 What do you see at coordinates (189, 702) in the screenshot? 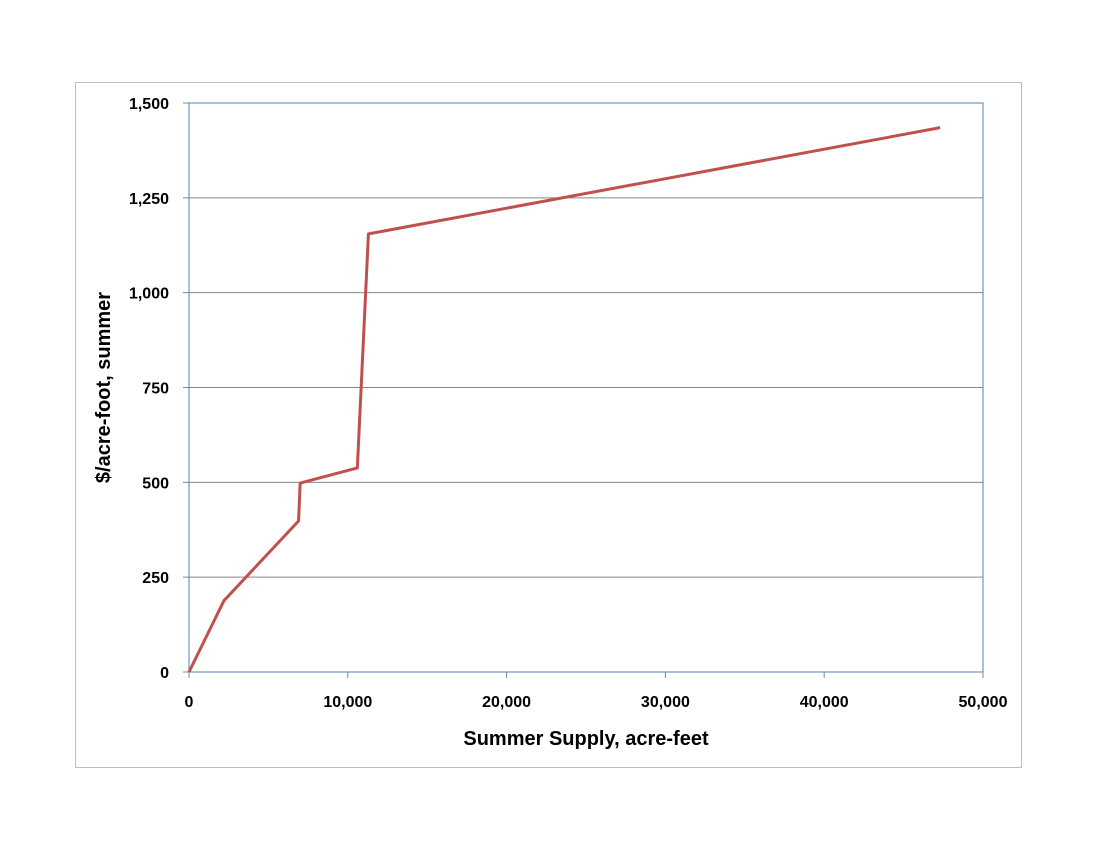
I see `x-tick-label: 0` at bounding box center [189, 702].